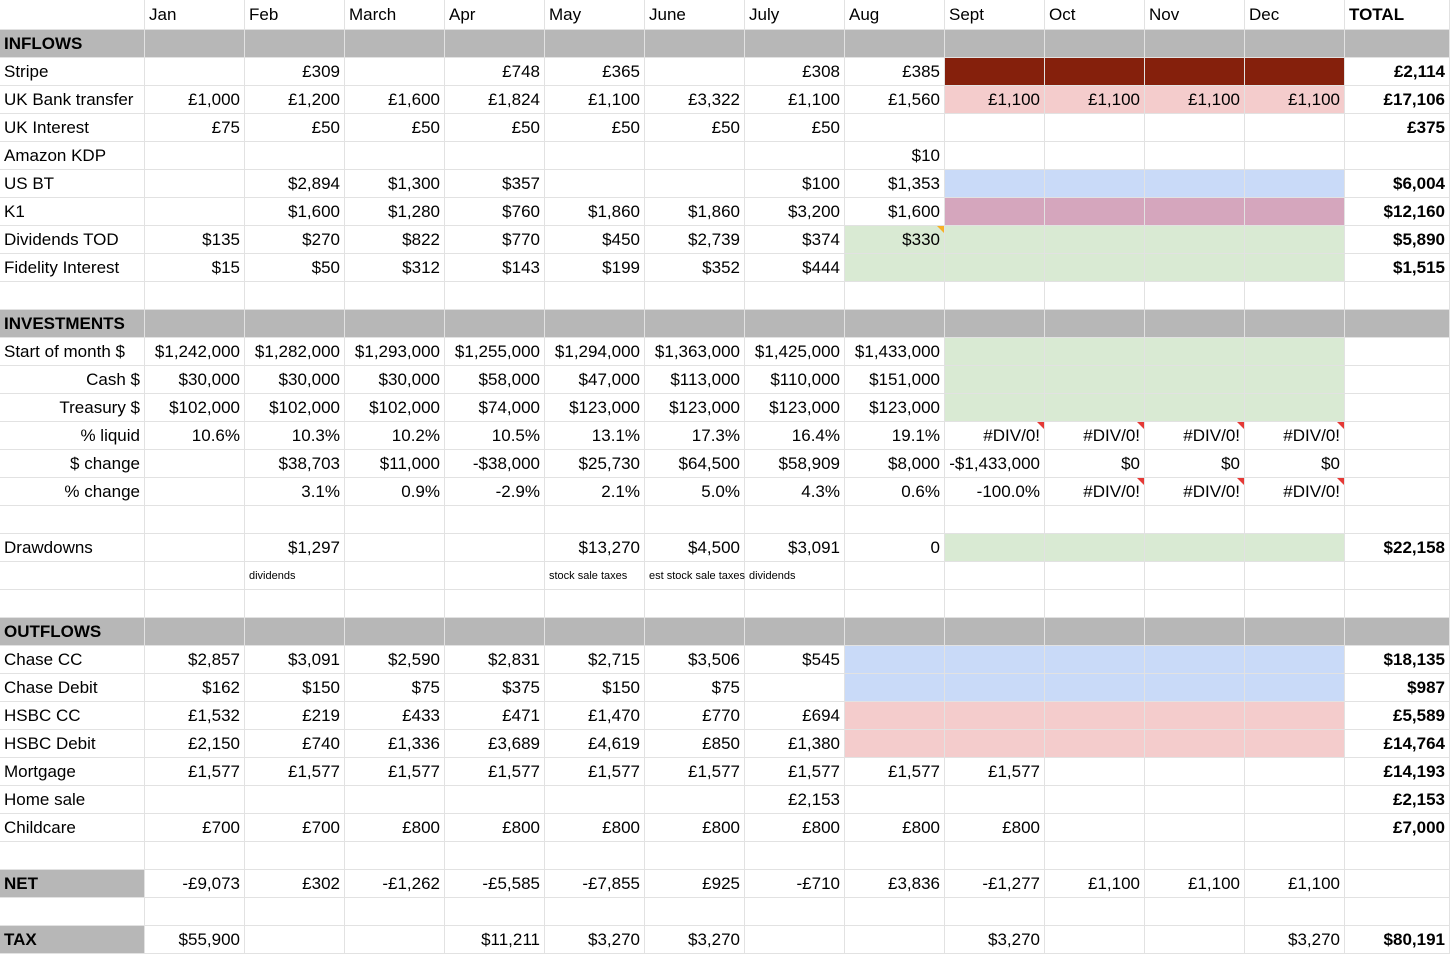 This screenshot has width=1450, height=956. I want to click on cell-value: £3,689, so click(495, 744).